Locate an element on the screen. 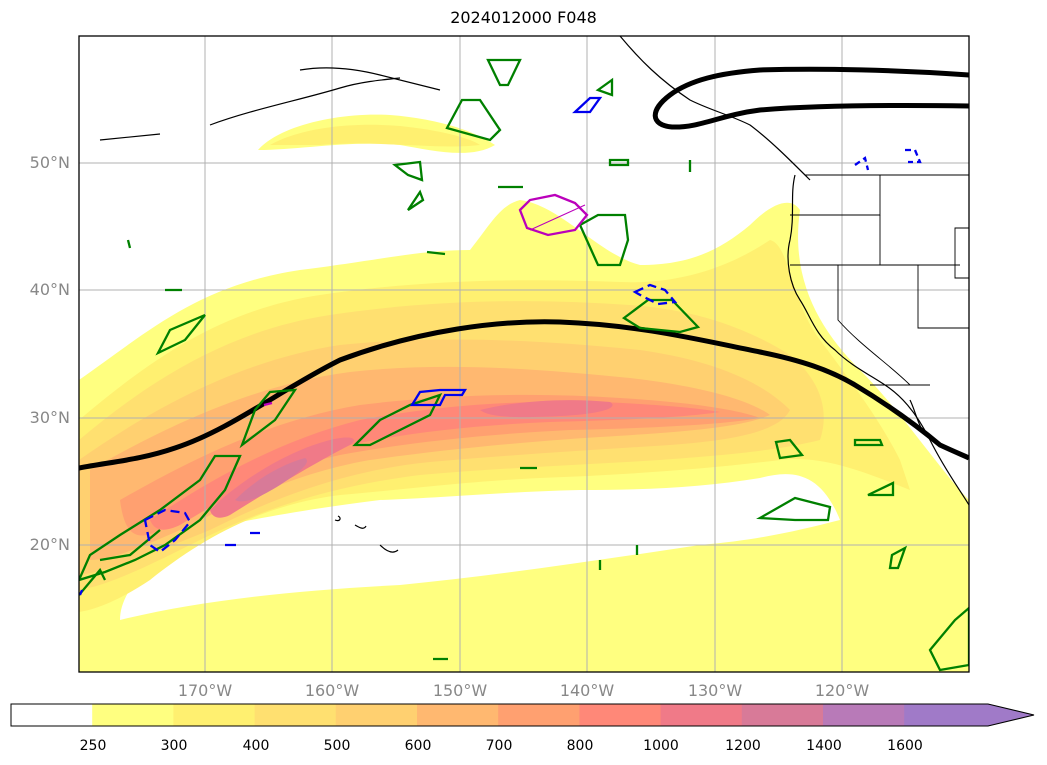  colorbar-tick-250: 250 is located at coordinates (93, 746).